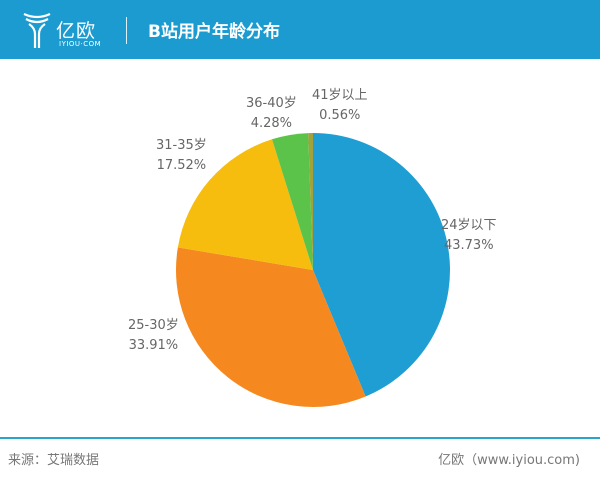 The width and height of the screenshot is (600, 477). I want to click on credit-text: 亿欧（www.iyiou.com), so click(509, 460).